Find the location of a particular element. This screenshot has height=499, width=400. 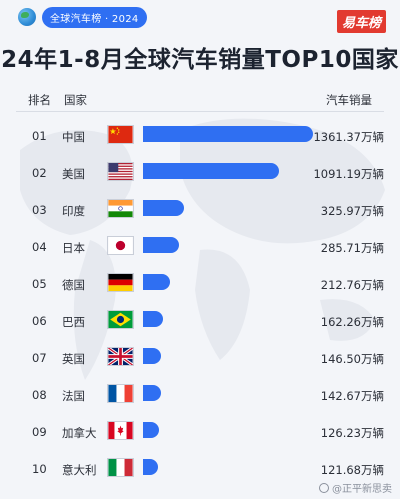

flag-ca-icon is located at coordinates (120, 430).